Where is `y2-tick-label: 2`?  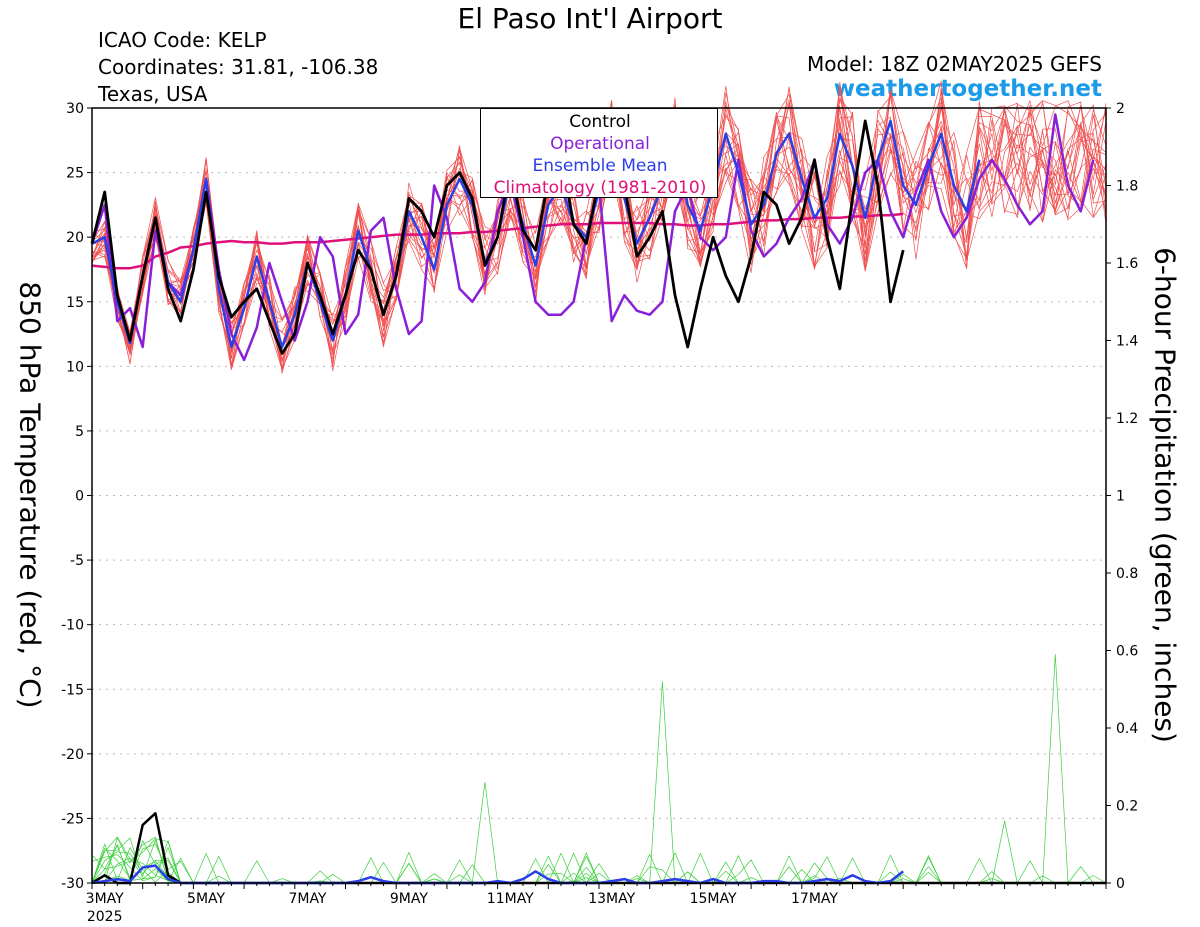
y2-tick-label: 2 is located at coordinates (1120, 109).